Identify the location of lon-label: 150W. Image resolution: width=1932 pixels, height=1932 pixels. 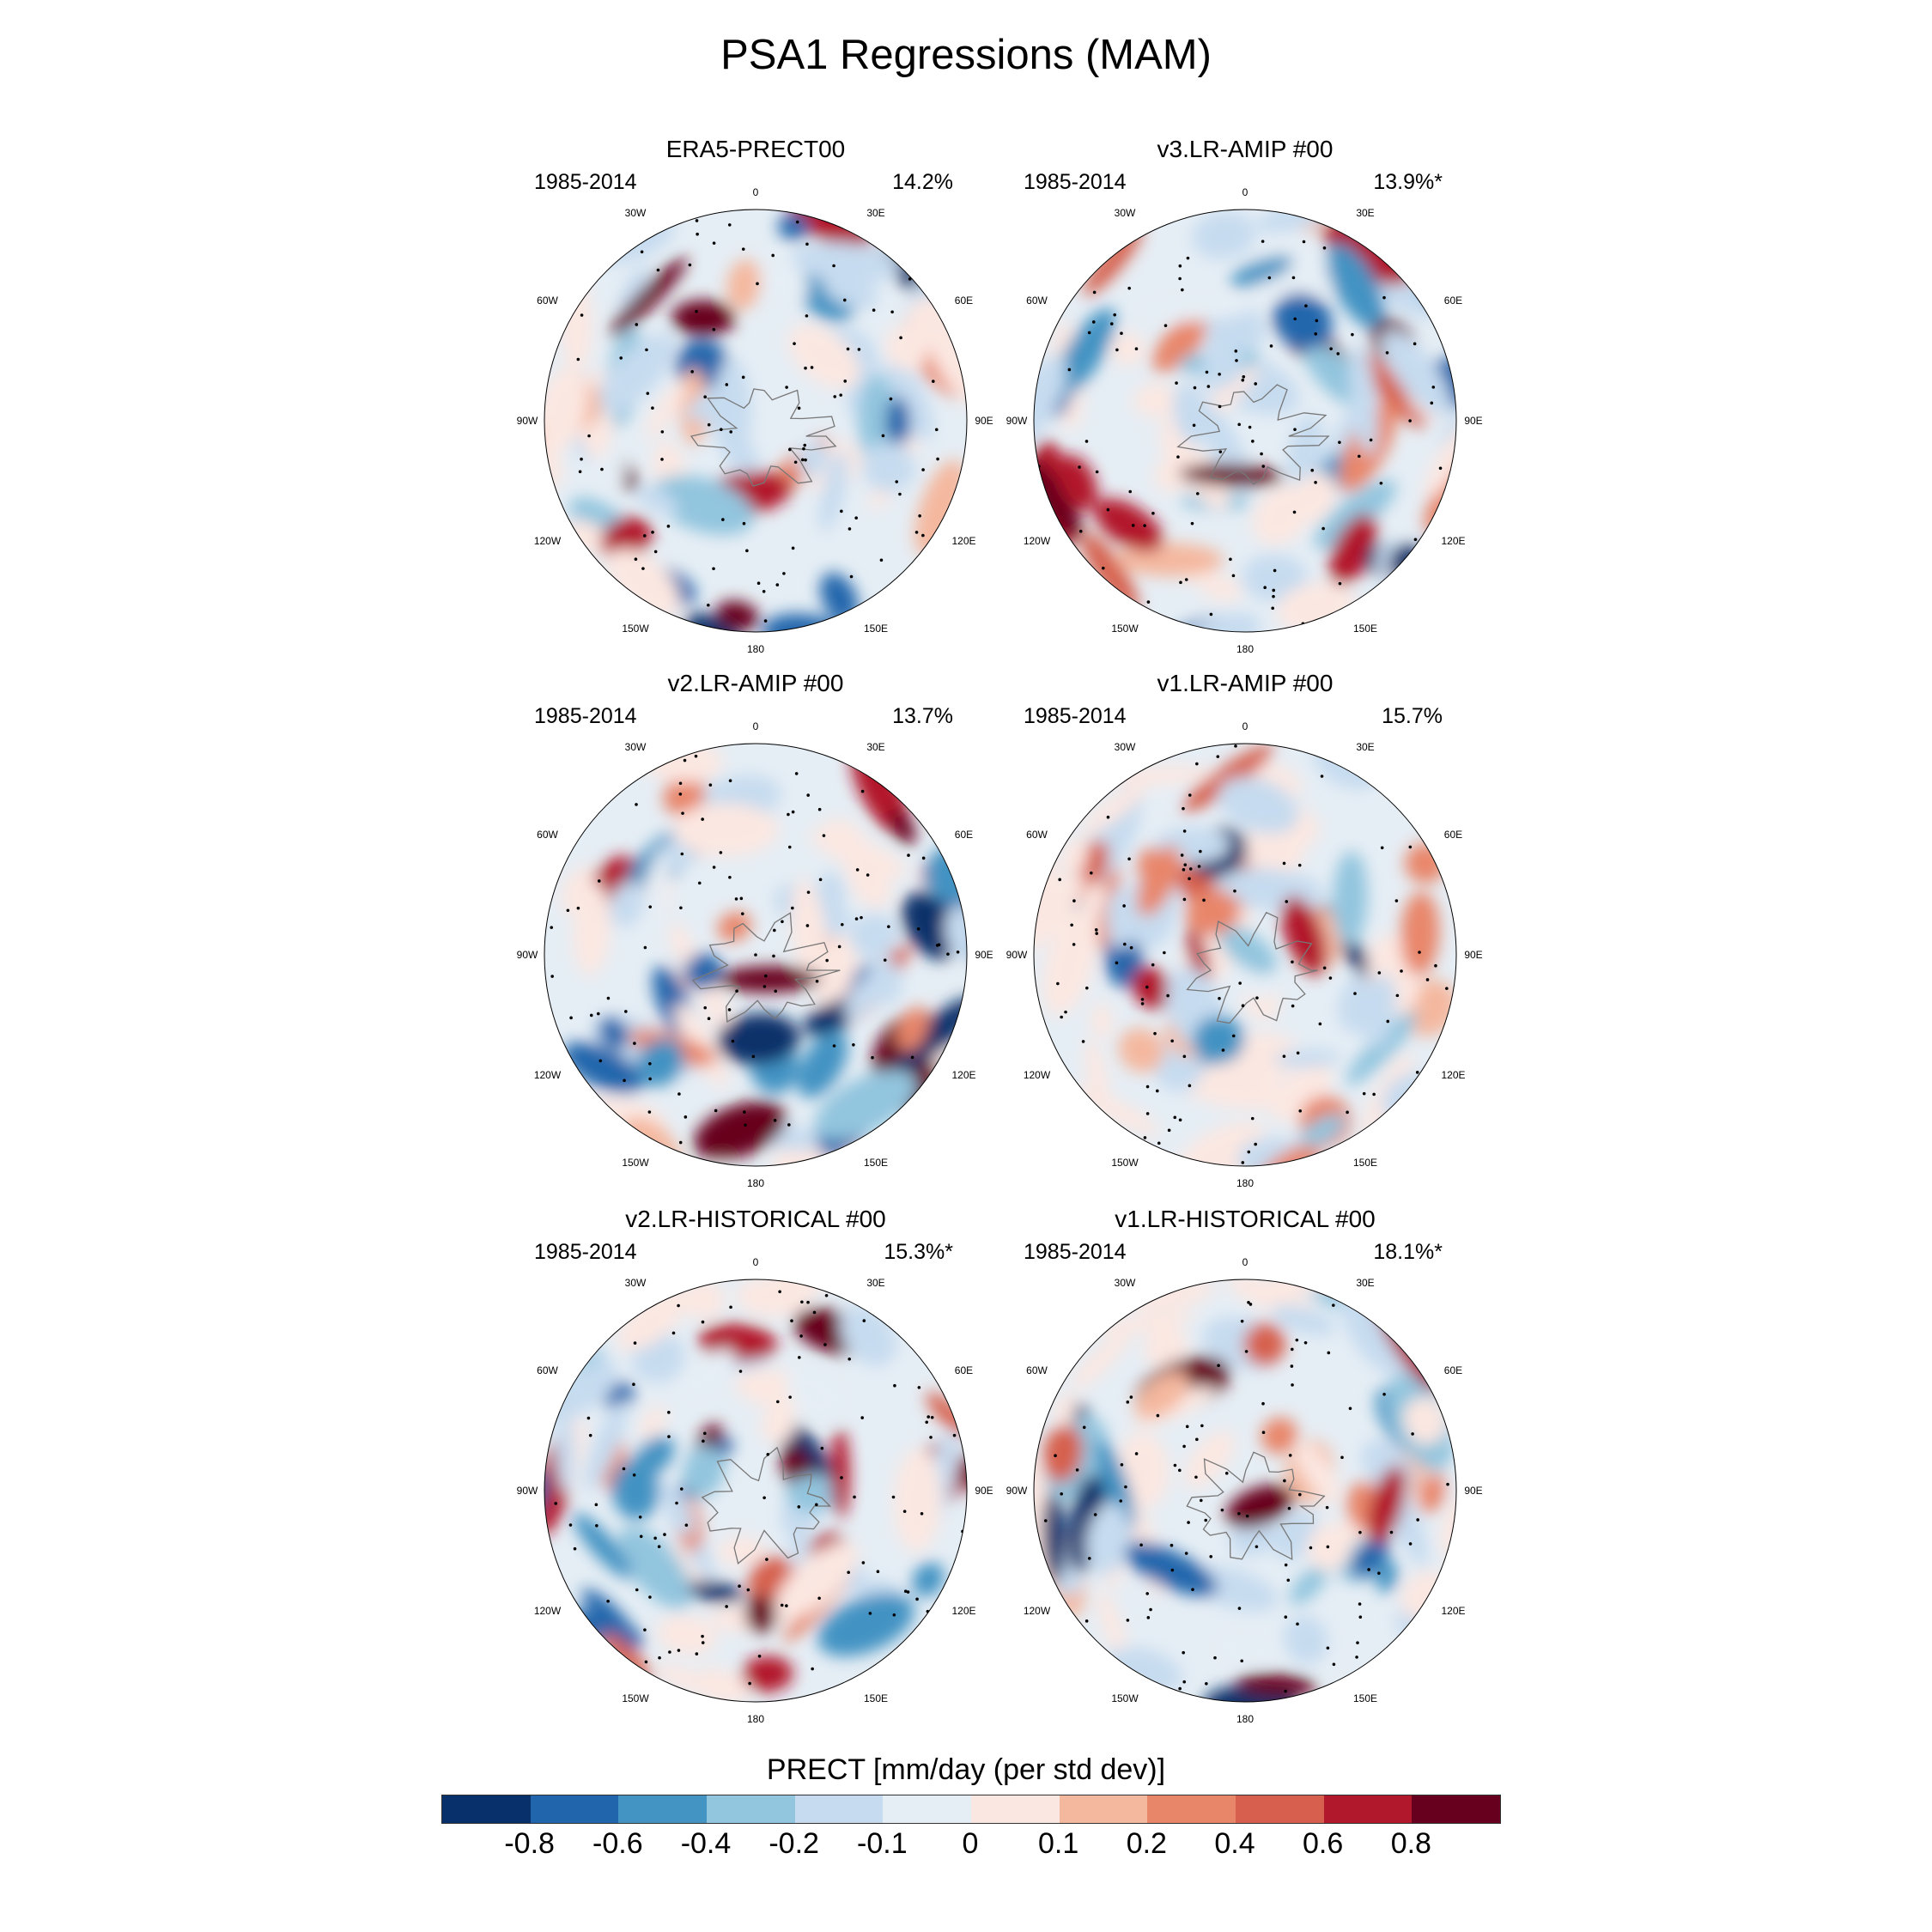
(1125, 629).